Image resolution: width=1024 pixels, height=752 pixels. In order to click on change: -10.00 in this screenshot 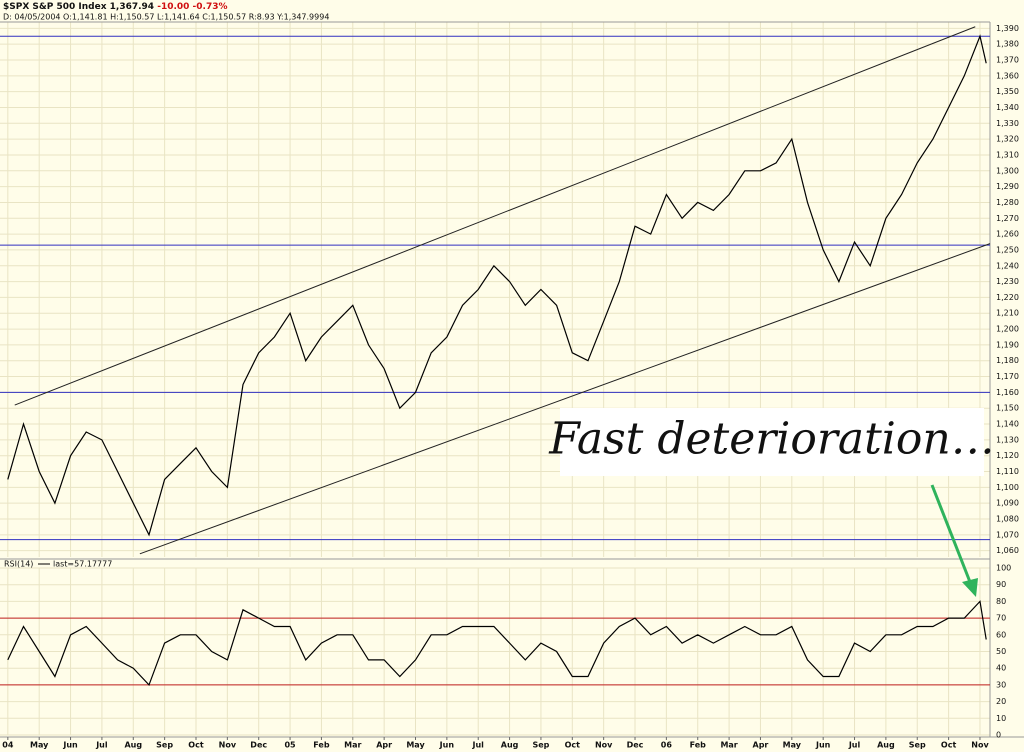, I will do `click(173, 7)`.